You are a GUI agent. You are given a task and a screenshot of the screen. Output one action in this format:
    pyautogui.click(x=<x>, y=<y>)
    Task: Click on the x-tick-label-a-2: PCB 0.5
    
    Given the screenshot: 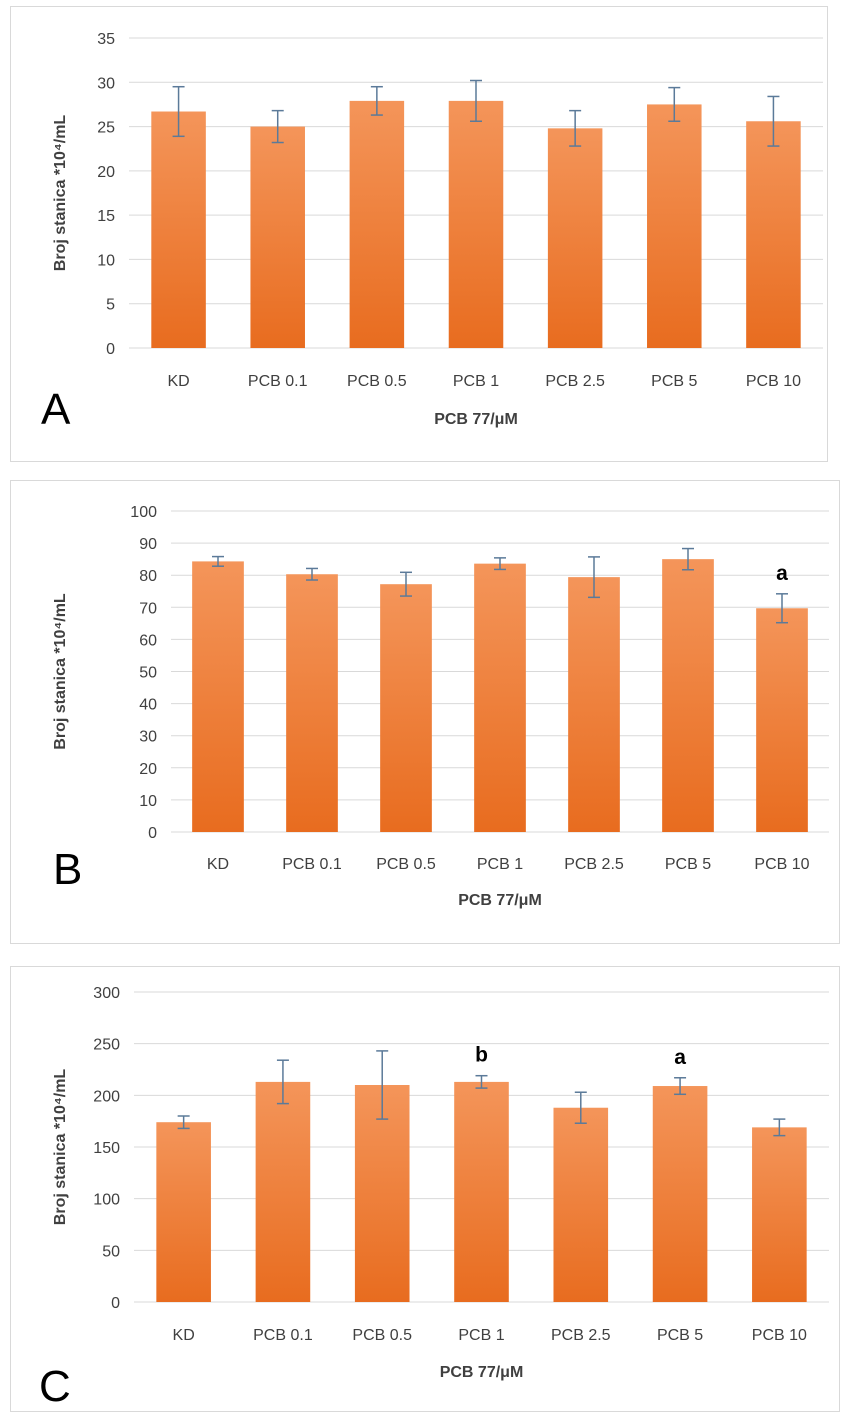 What is the action you would take?
    pyautogui.click(x=377, y=381)
    